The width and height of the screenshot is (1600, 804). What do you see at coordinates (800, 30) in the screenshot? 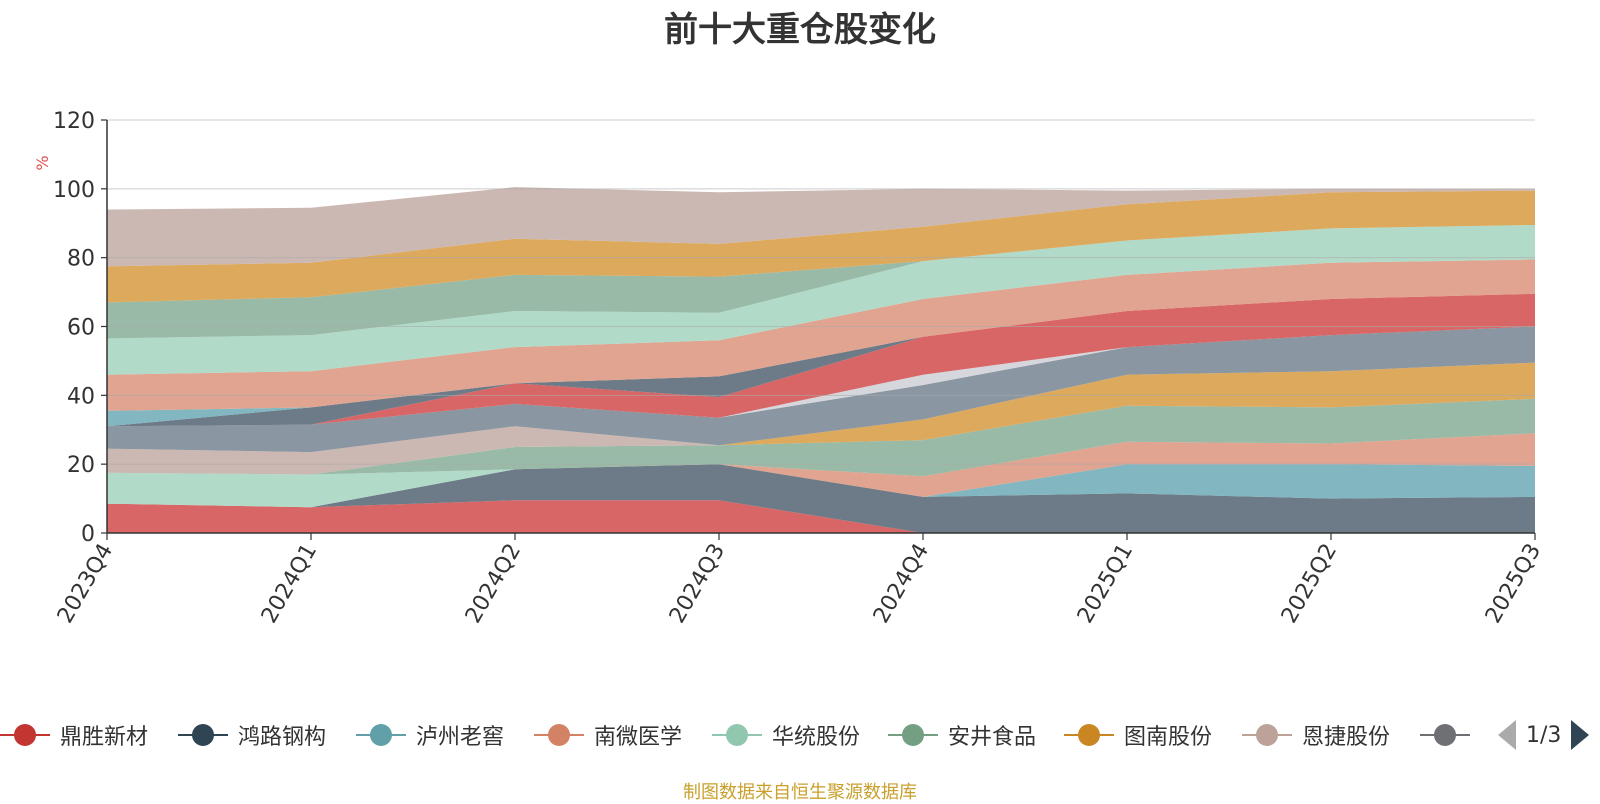
I see `chart-title: 前十大重仓股变化` at bounding box center [800, 30].